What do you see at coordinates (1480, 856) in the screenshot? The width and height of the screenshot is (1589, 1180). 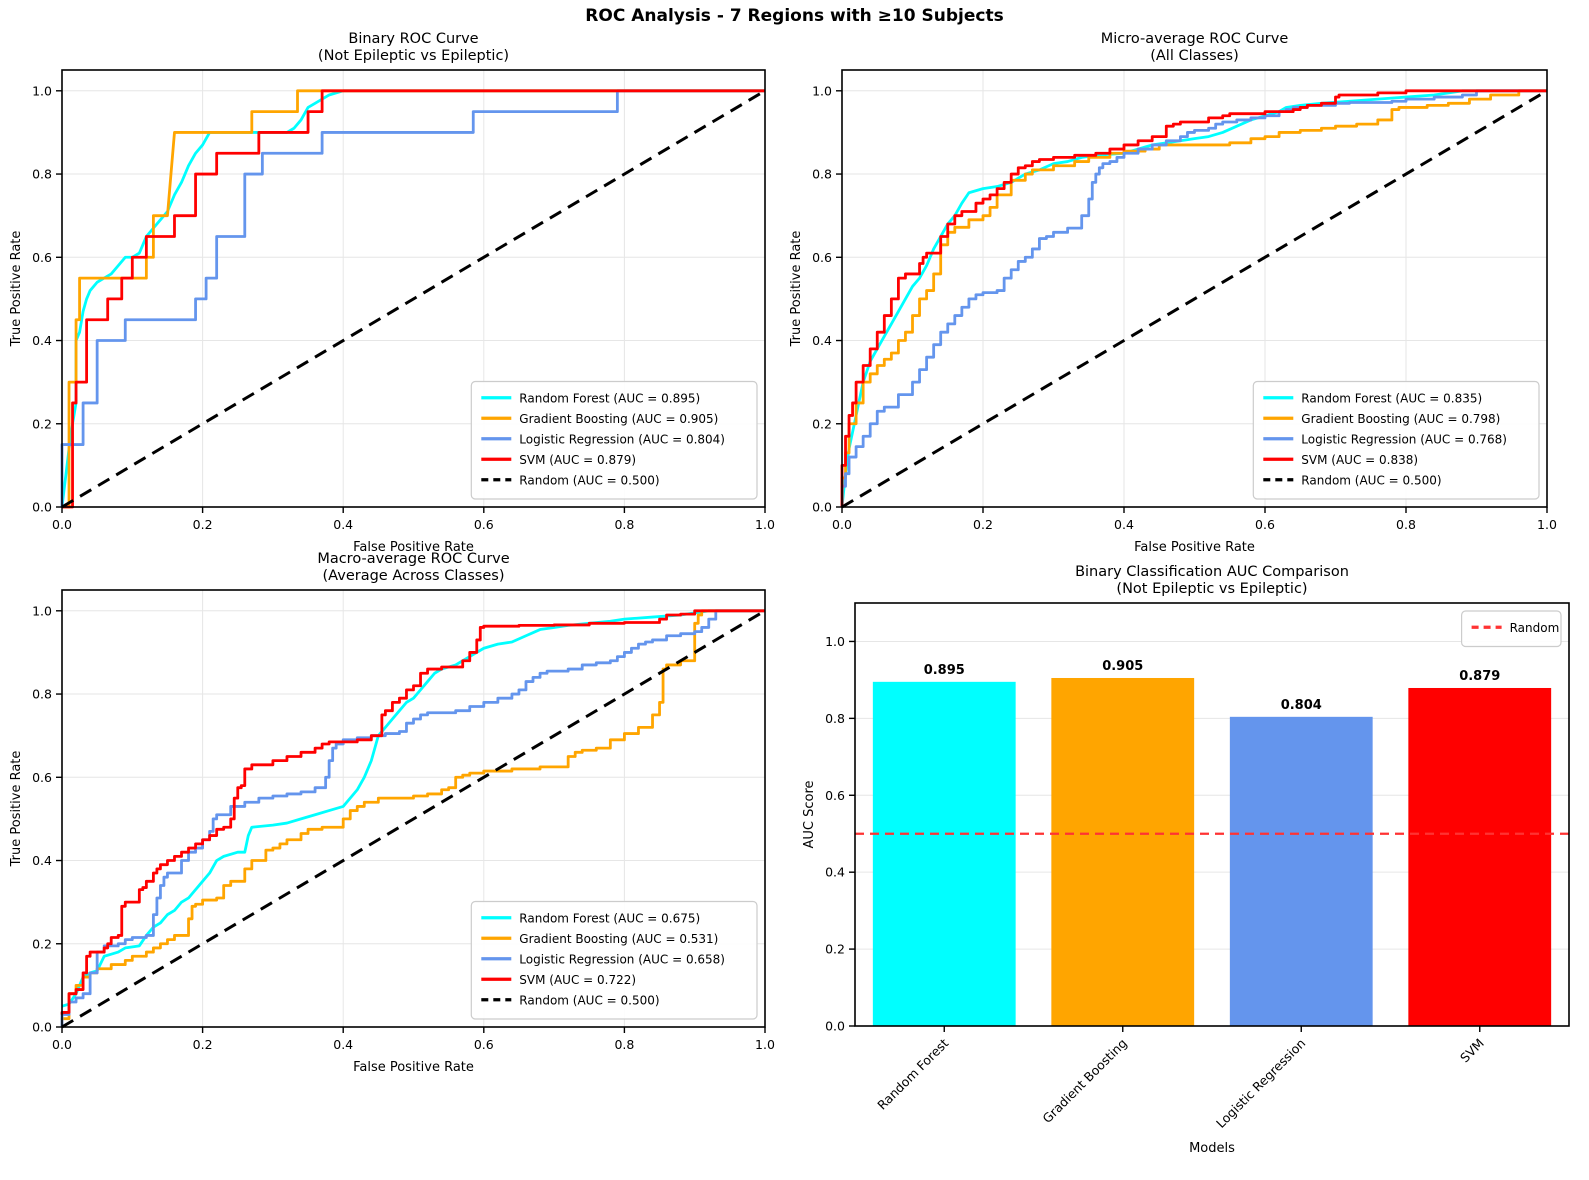 I see `bar-svm` at bounding box center [1480, 856].